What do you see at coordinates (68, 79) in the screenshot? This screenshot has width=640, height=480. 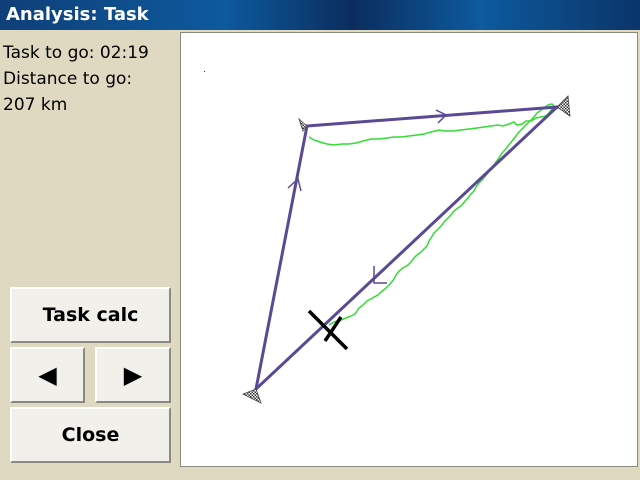 I see `distance-to-go-label: Distance to go:` at bounding box center [68, 79].